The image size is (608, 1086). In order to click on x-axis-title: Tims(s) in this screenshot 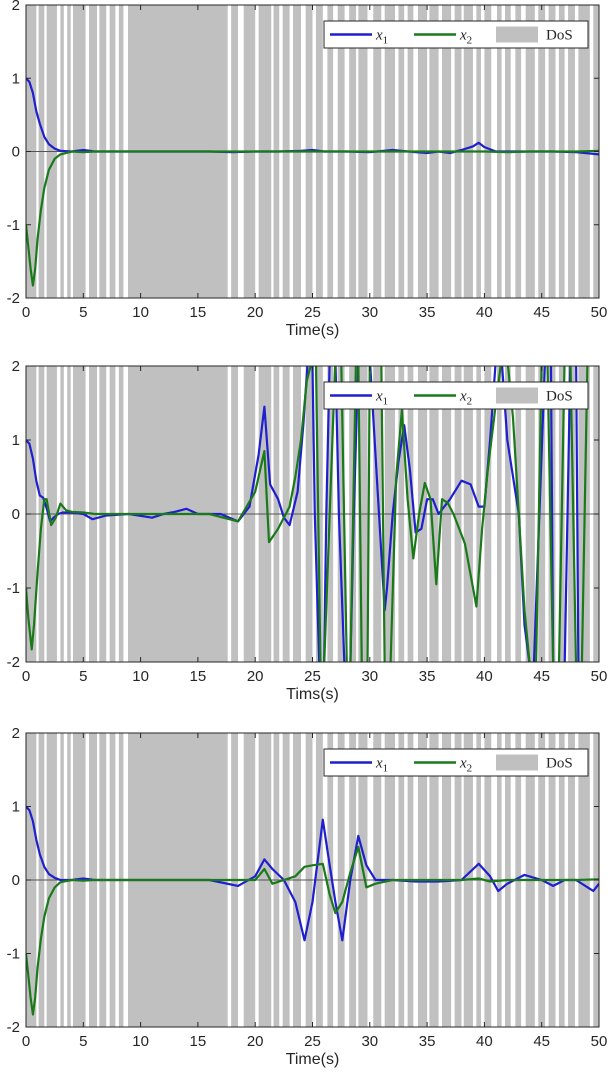, I will do `click(312, 694)`.